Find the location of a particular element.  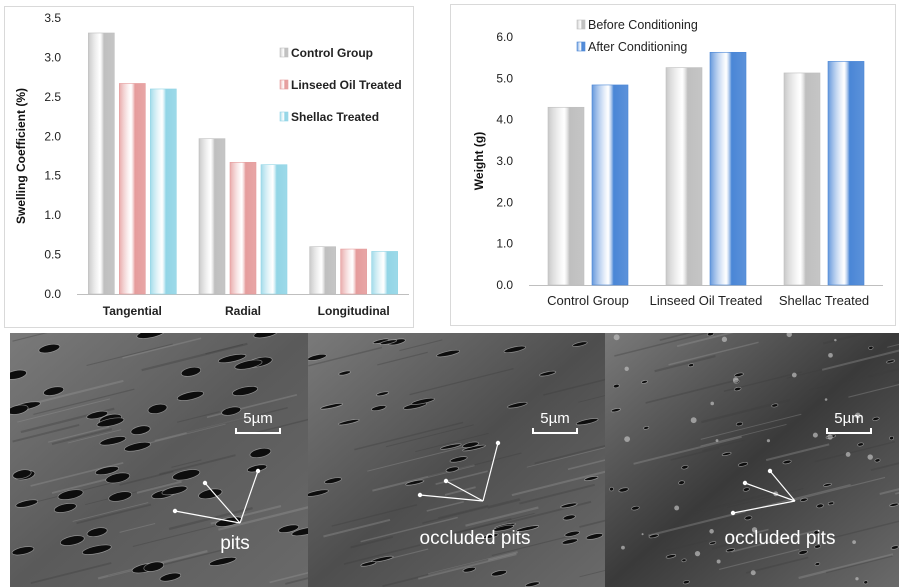

weight-y-axis-label: Weight (g) is located at coordinates (479, 161).